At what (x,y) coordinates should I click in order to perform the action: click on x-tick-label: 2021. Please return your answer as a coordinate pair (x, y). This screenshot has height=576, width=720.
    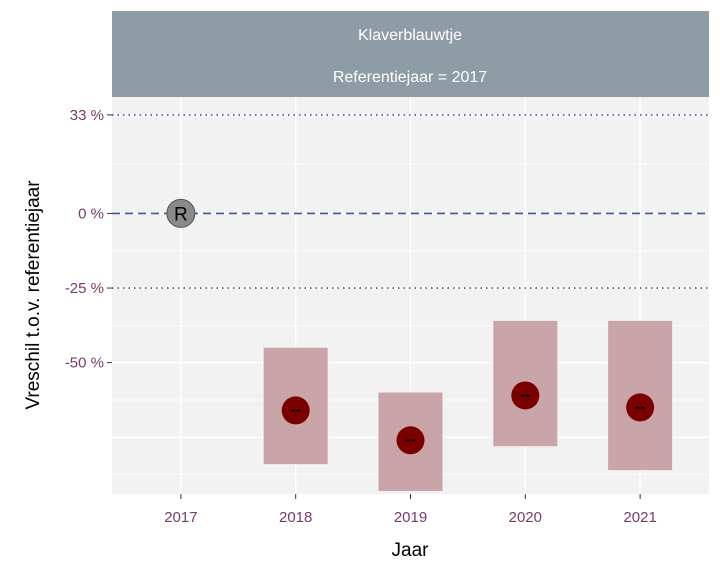
    Looking at the image, I should click on (639, 517).